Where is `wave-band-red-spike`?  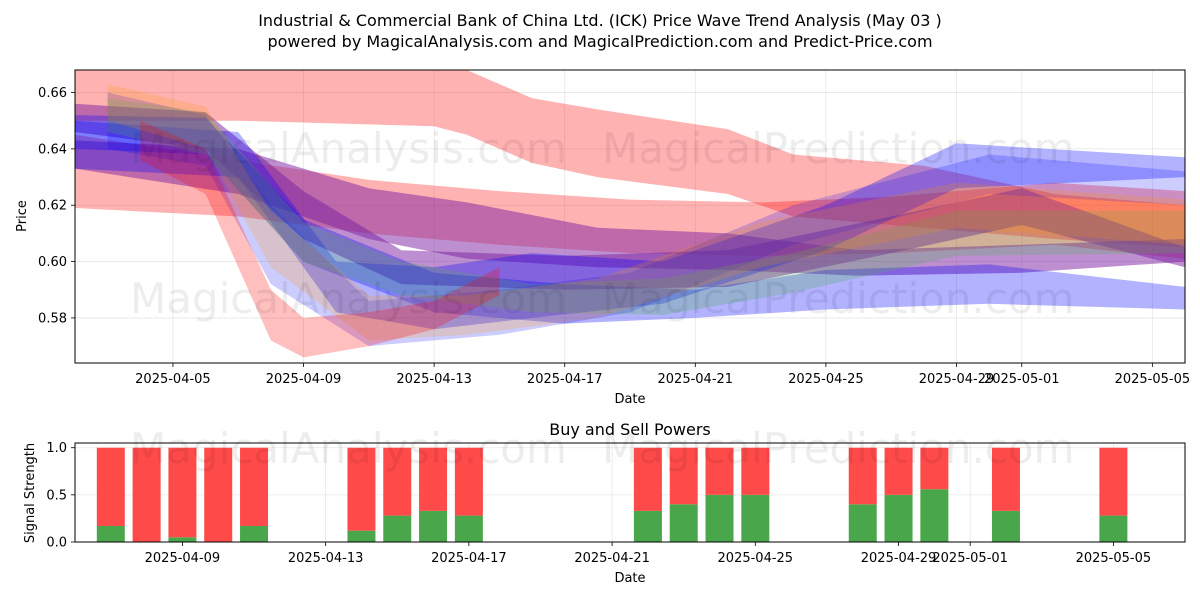
wave-band-red-spike is located at coordinates (320, 239).